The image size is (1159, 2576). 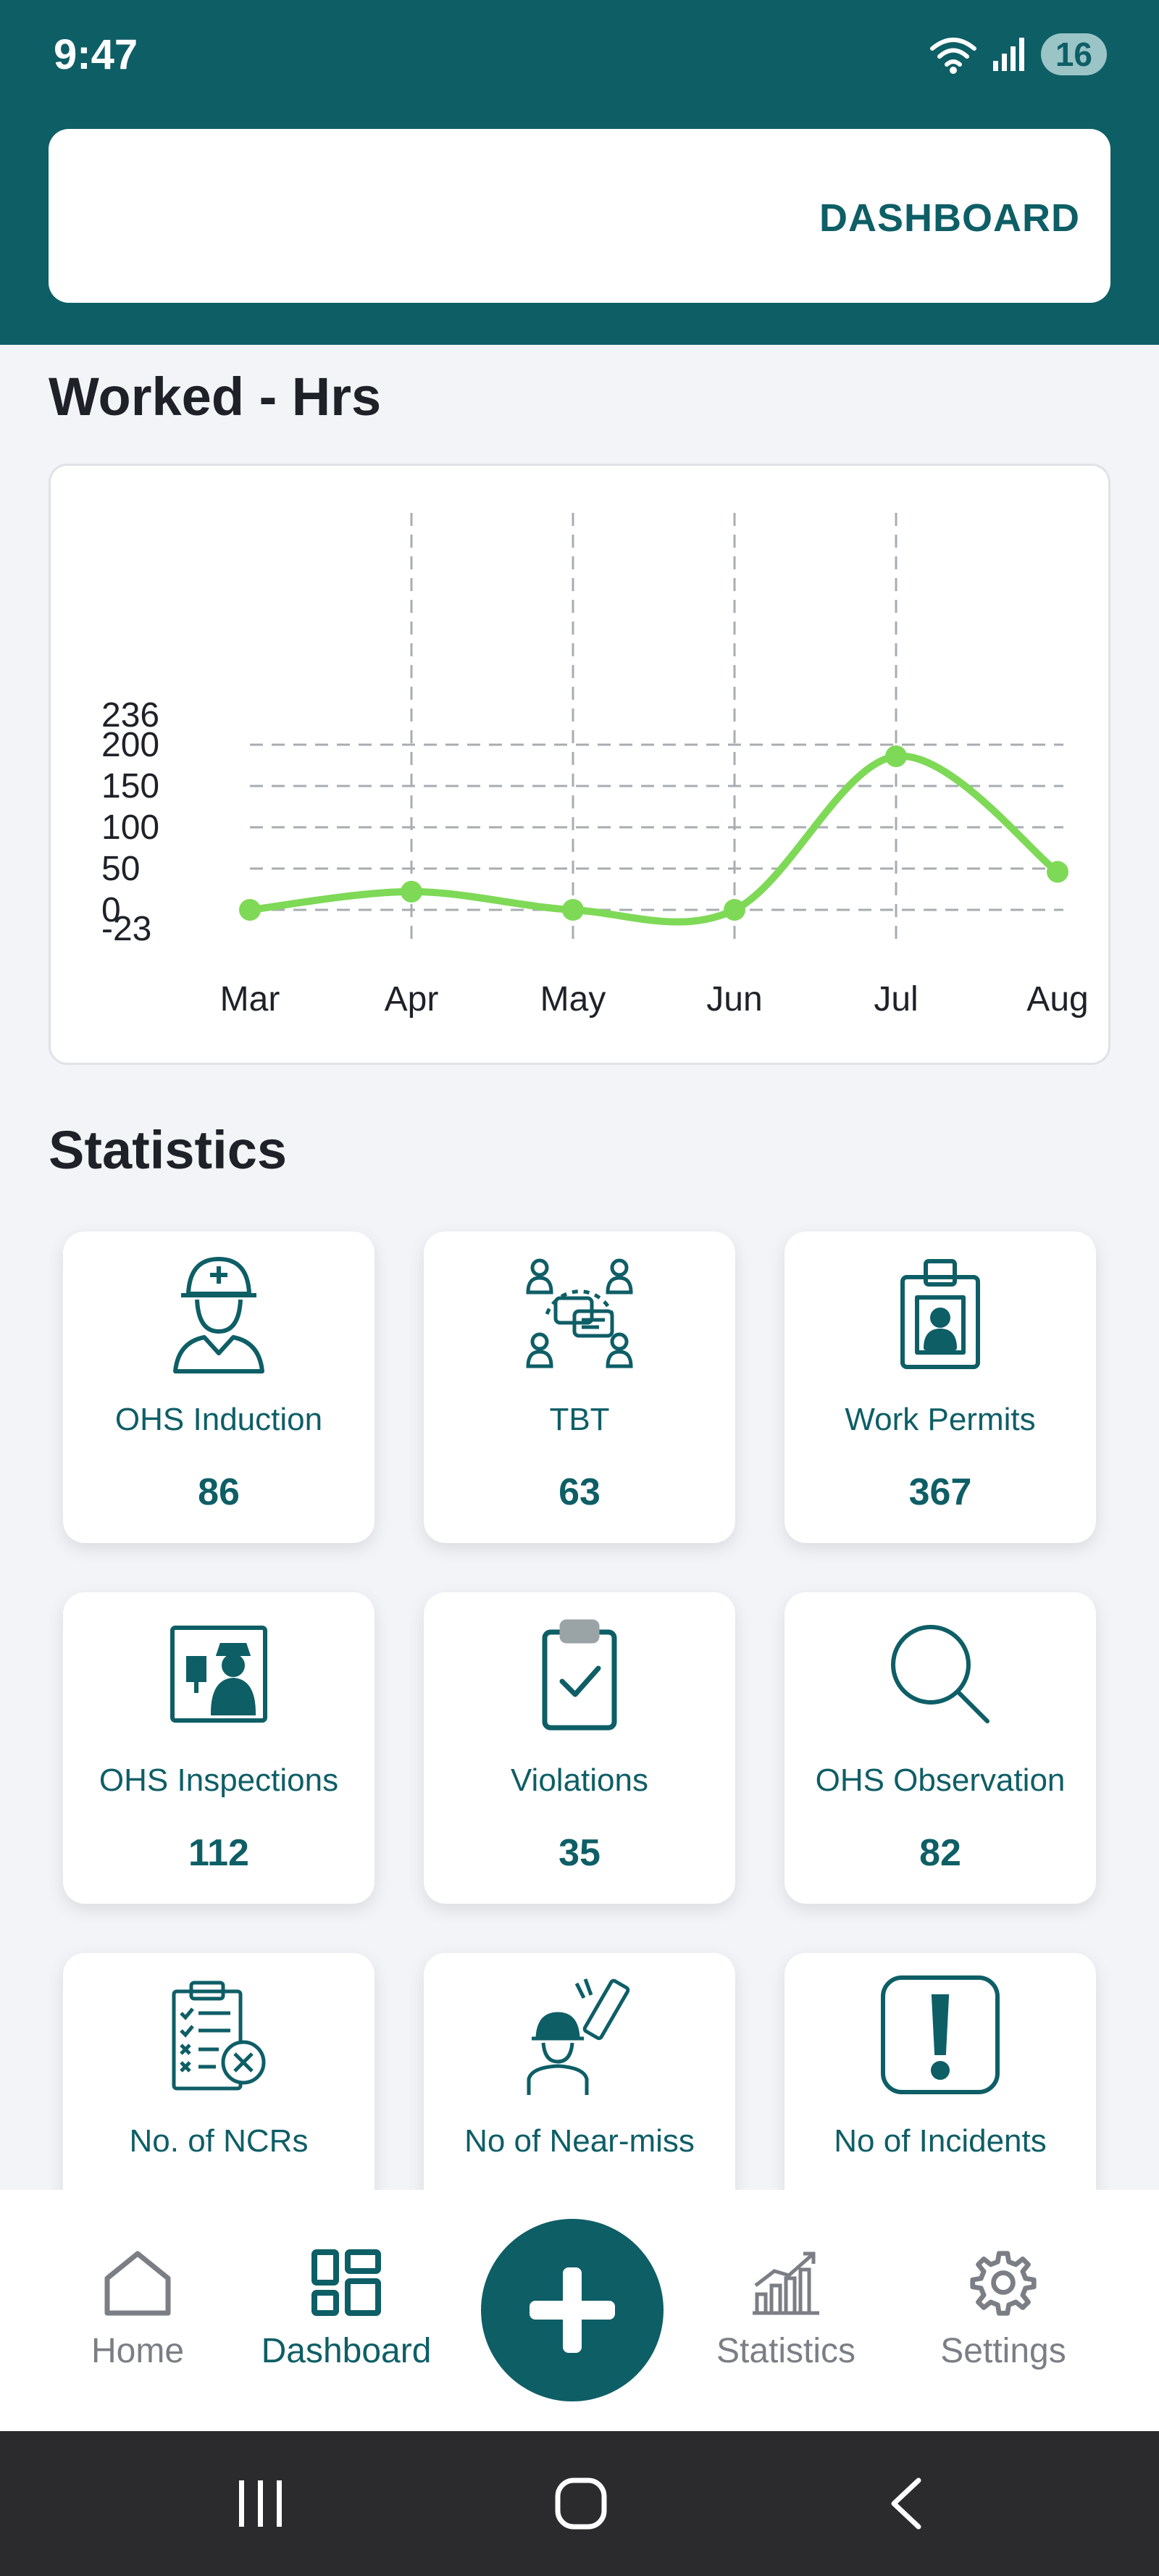 What do you see at coordinates (653, 839) in the screenshot?
I see `series-line` at bounding box center [653, 839].